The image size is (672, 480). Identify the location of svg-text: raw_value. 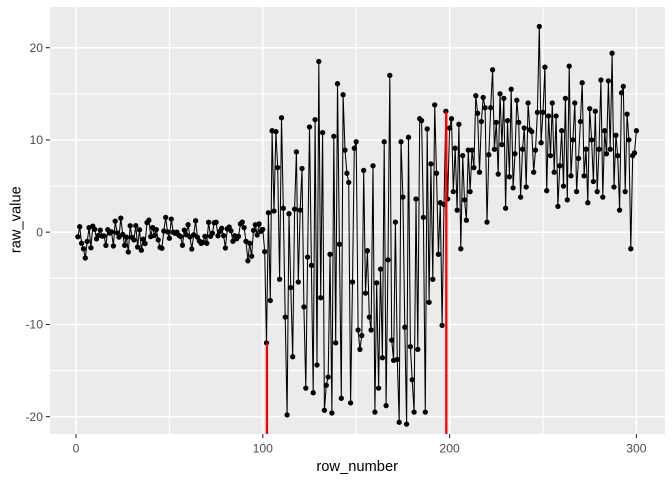
(17, 219).